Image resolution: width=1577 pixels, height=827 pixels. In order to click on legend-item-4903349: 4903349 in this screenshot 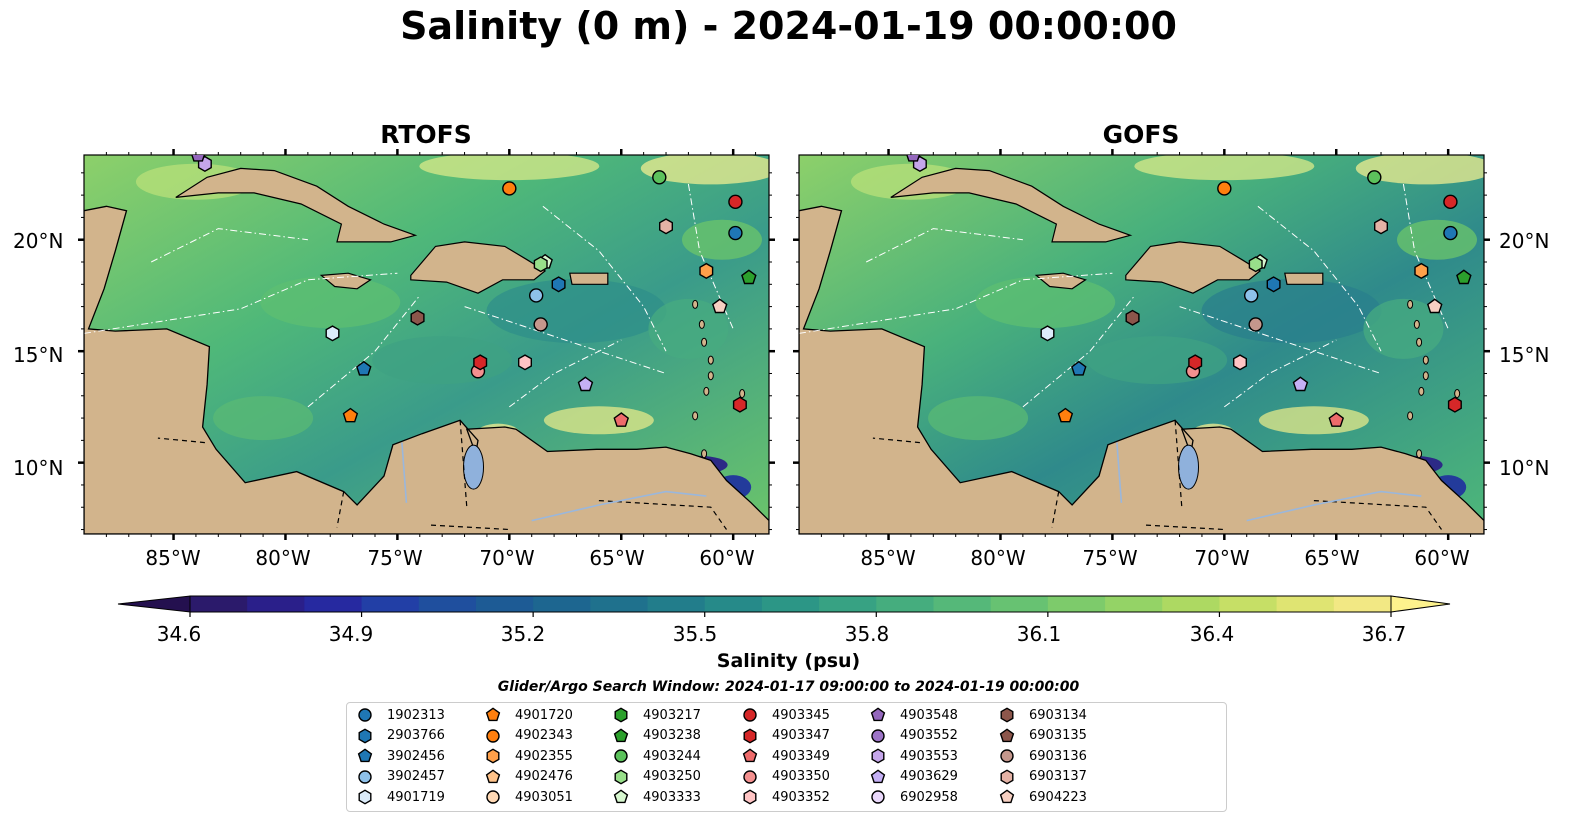, I will do `click(785, 756)`.